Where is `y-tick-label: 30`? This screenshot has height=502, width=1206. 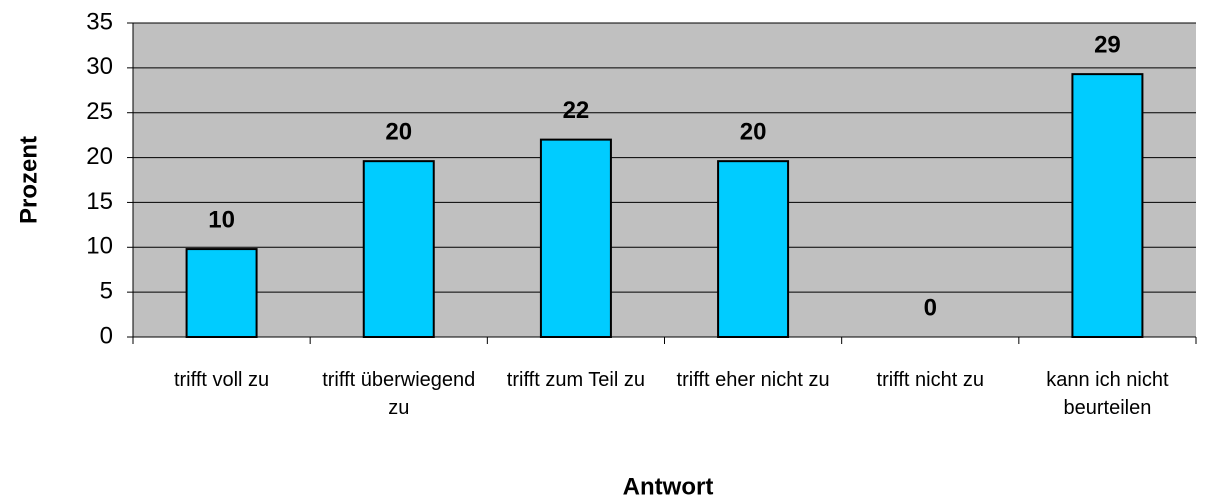
y-tick-label: 30 is located at coordinates (99, 66).